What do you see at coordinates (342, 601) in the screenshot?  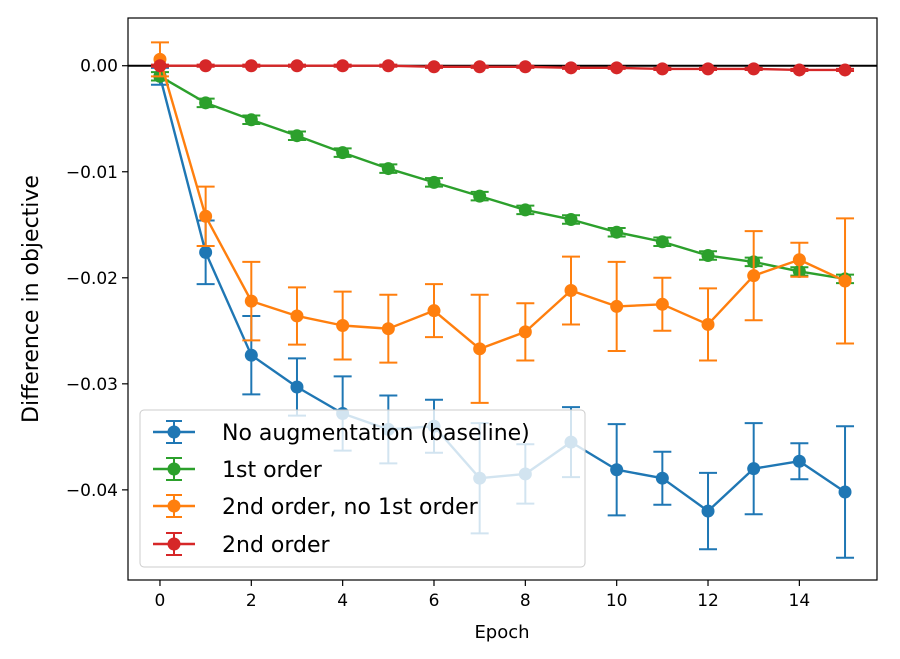 I see `x-tick-label: 4` at bounding box center [342, 601].